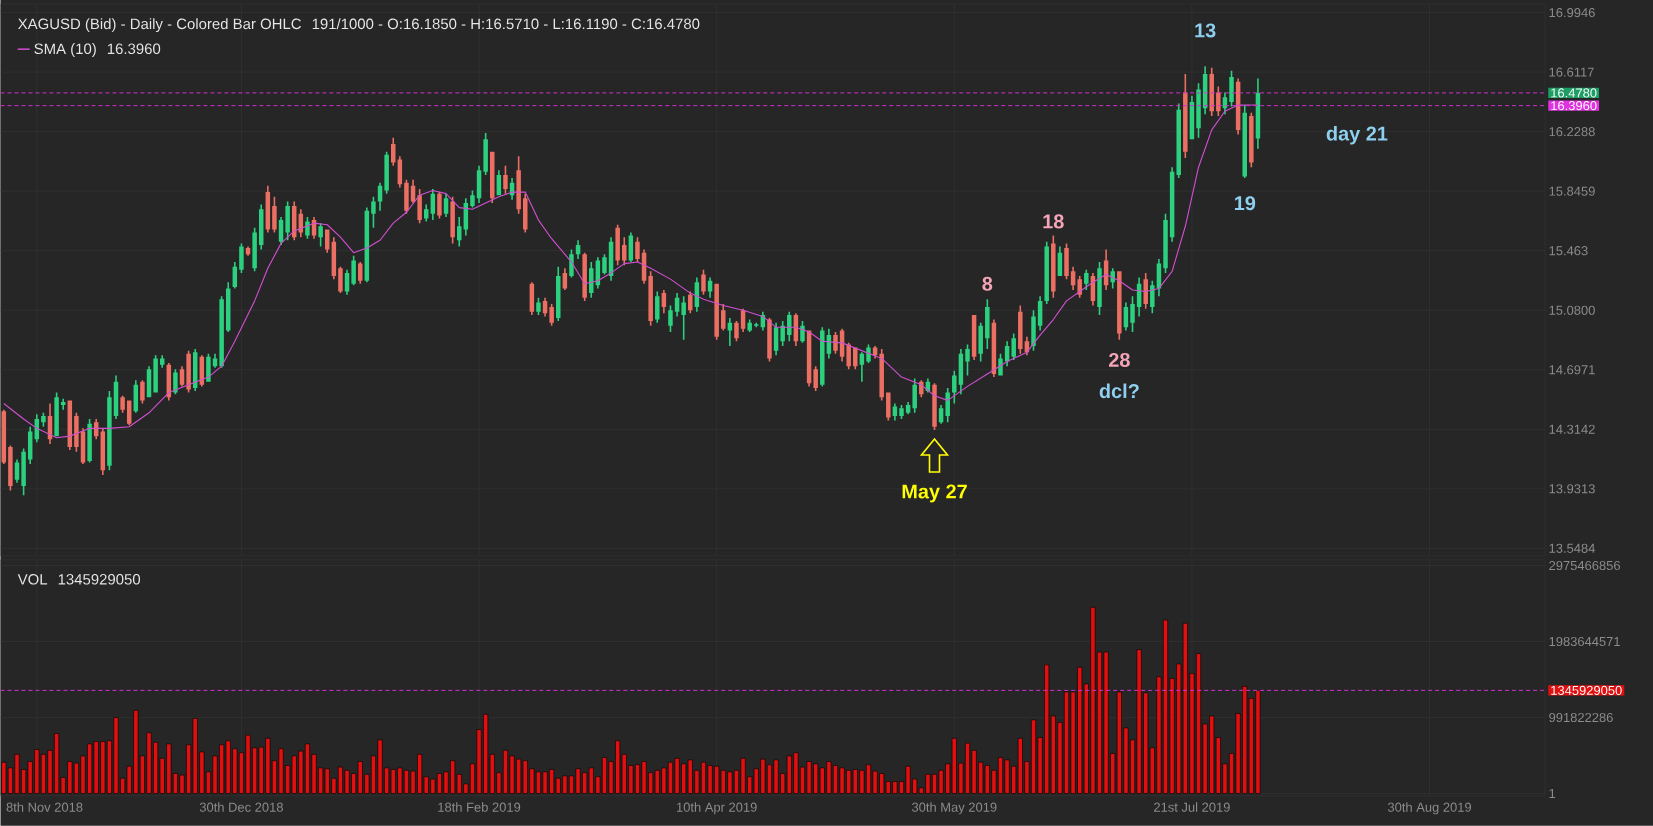  I want to click on annotation: 18, so click(1053, 221).